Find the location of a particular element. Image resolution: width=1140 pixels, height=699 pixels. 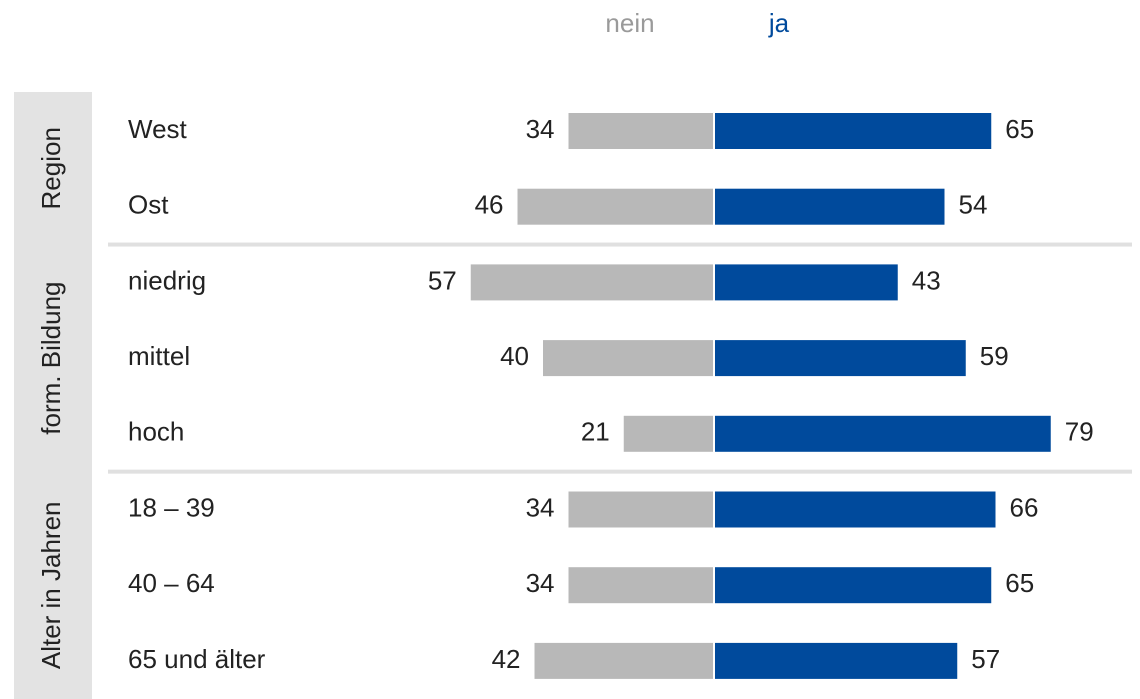

legend-ja: ja is located at coordinates (779, 23).